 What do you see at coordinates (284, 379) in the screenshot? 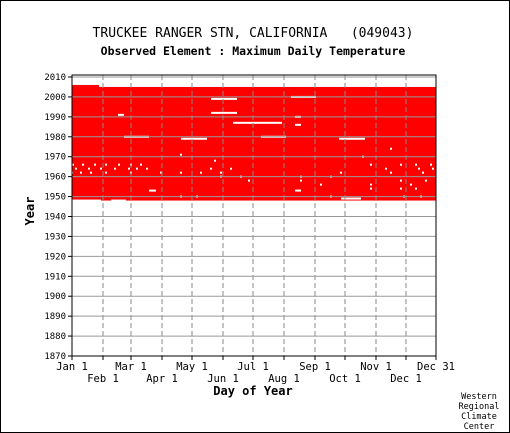
I see `x-tick-label-bottom-3: Aug 1` at bounding box center [284, 379].